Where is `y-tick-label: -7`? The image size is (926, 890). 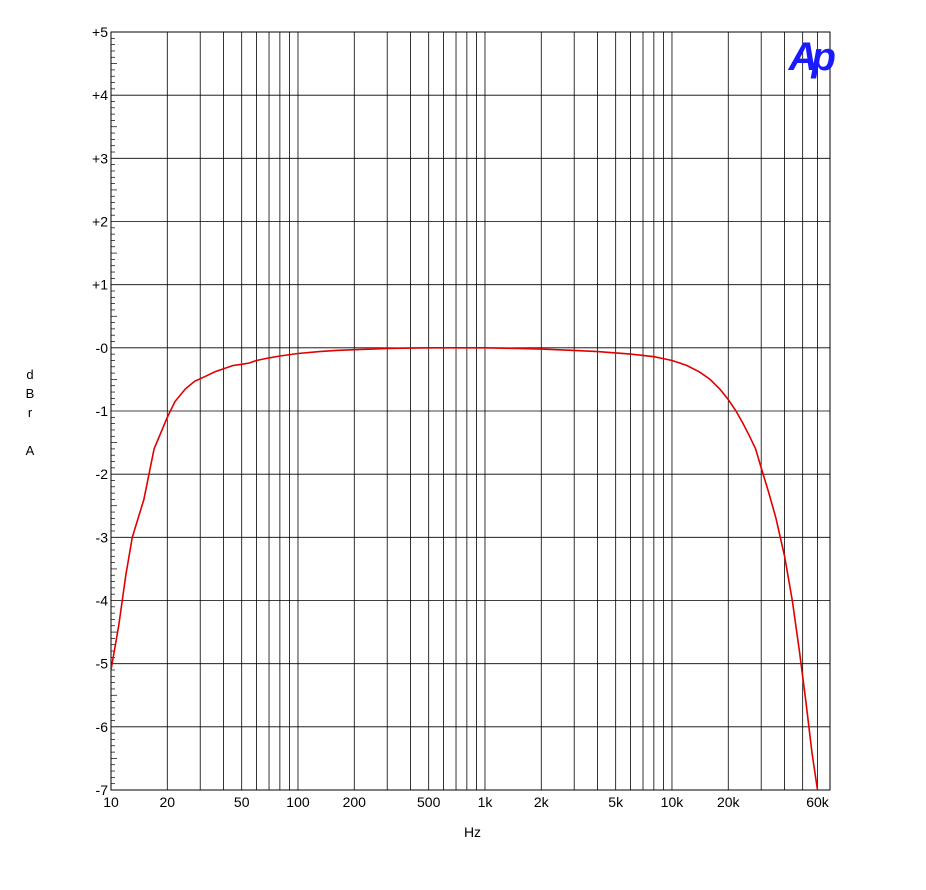
y-tick-label: -7 is located at coordinates (102, 790).